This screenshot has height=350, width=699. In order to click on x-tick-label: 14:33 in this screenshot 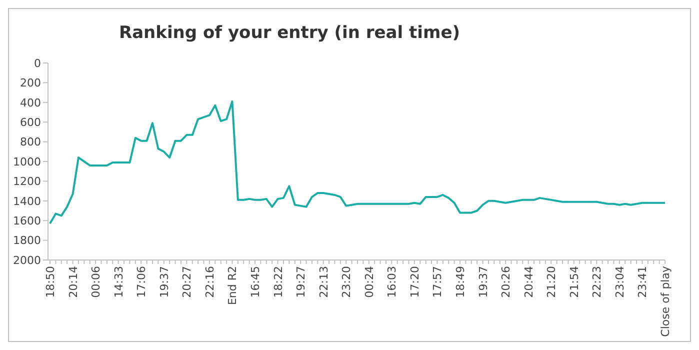, I will do `click(119, 282)`.